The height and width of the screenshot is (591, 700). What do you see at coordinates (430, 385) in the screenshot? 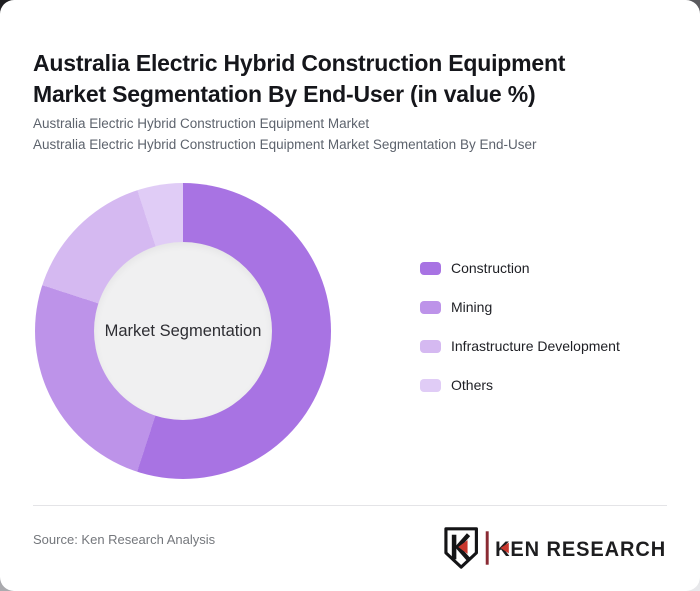
I see `legend-swatch-others` at bounding box center [430, 385].